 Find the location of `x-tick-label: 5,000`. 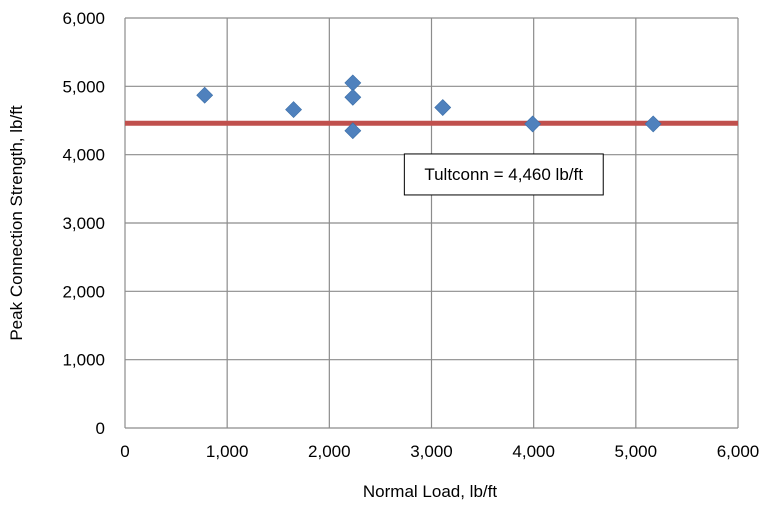

x-tick-label: 5,000 is located at coordinates (636, 451).